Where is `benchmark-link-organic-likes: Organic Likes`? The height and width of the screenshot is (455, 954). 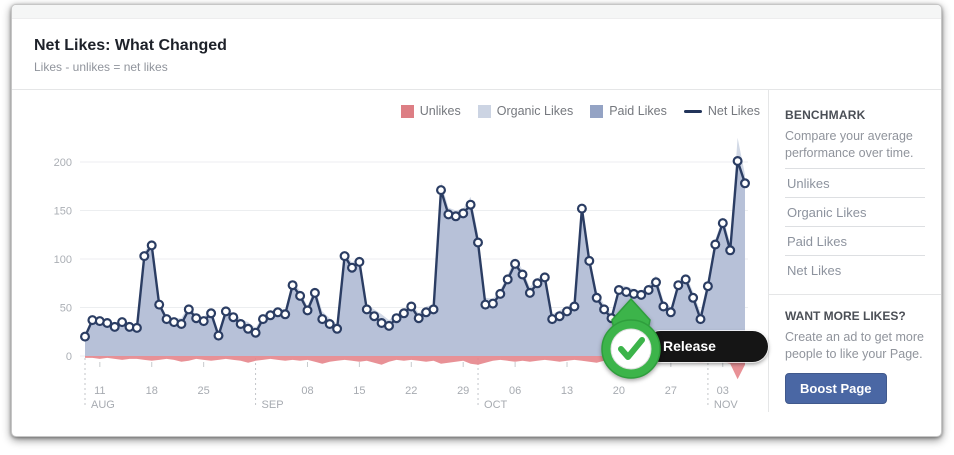 benchmark-link-organic-likes: Organic Likes is located at coordinates (855, 211).